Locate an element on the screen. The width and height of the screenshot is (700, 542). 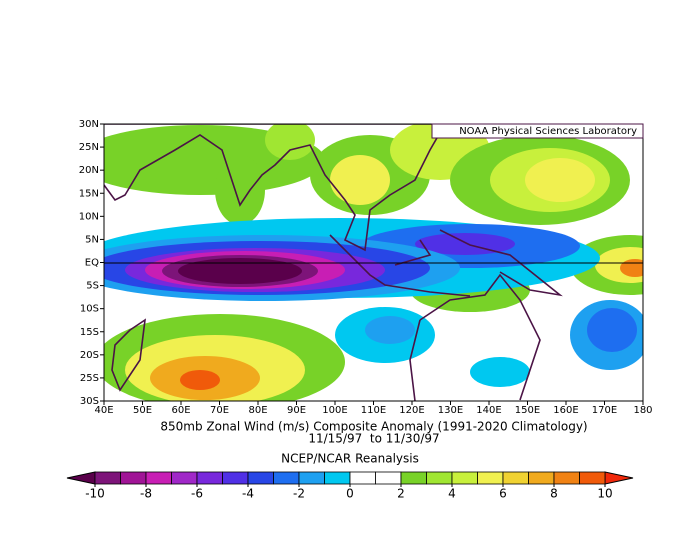
lat-tick-label: EQ is located at coordinates (92, 263).